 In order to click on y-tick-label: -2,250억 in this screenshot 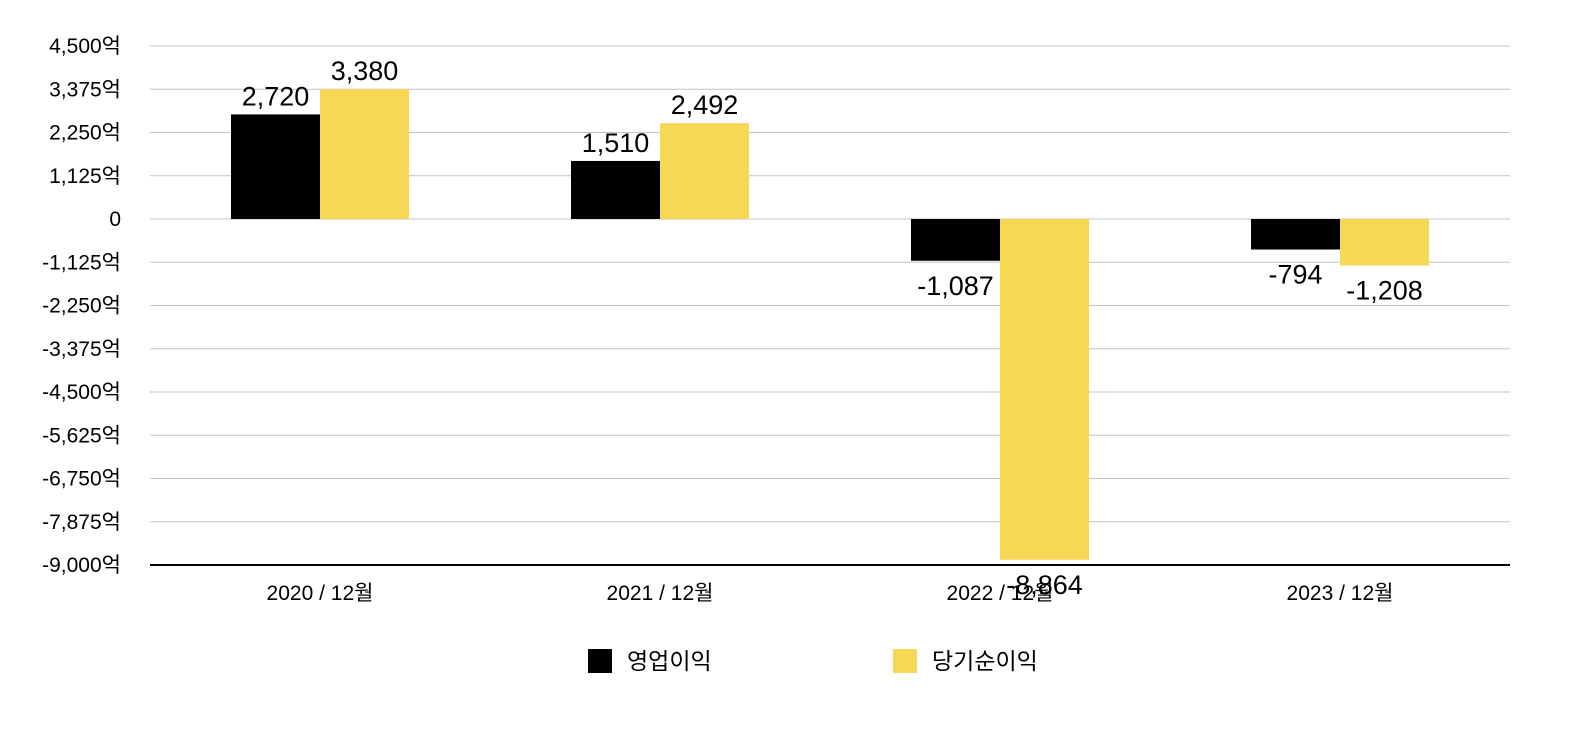, I will do `click(81, 306)`.